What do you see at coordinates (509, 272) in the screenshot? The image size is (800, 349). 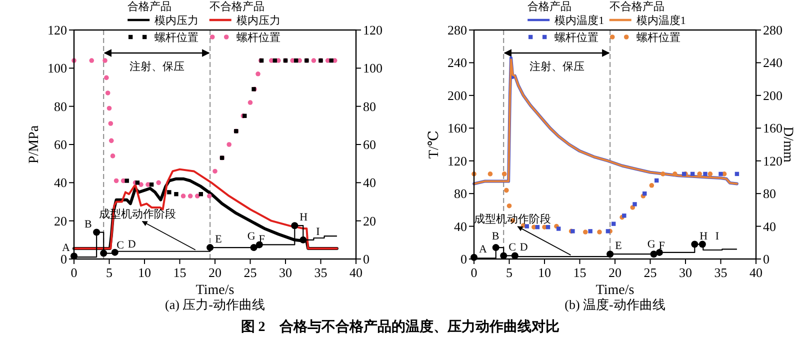 I see `x-tick-label: 5` at bounding box center [509, 272].